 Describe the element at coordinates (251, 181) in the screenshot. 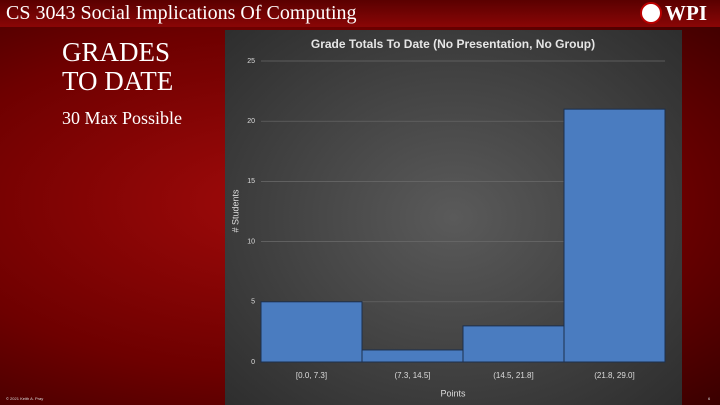

I see `y-tick-label: 15` at that location.